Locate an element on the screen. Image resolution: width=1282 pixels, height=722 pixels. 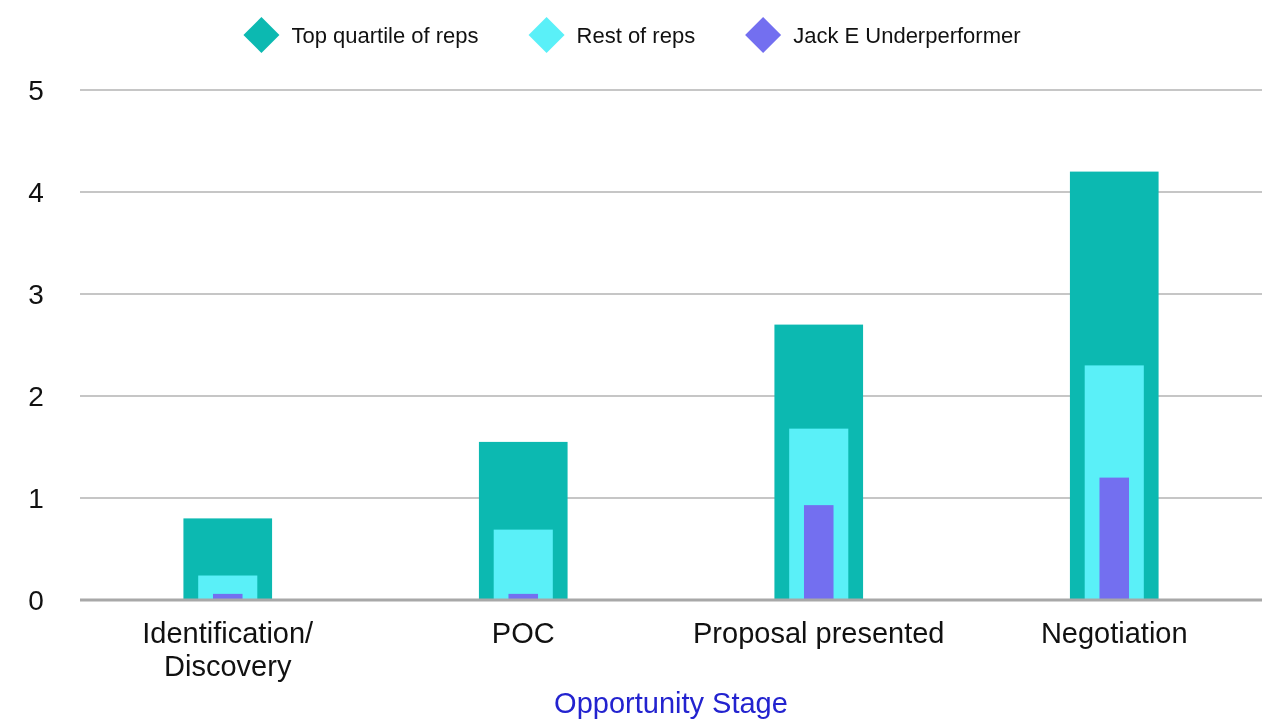
y-tick-label: 2 is located at coordinates (36, 396).